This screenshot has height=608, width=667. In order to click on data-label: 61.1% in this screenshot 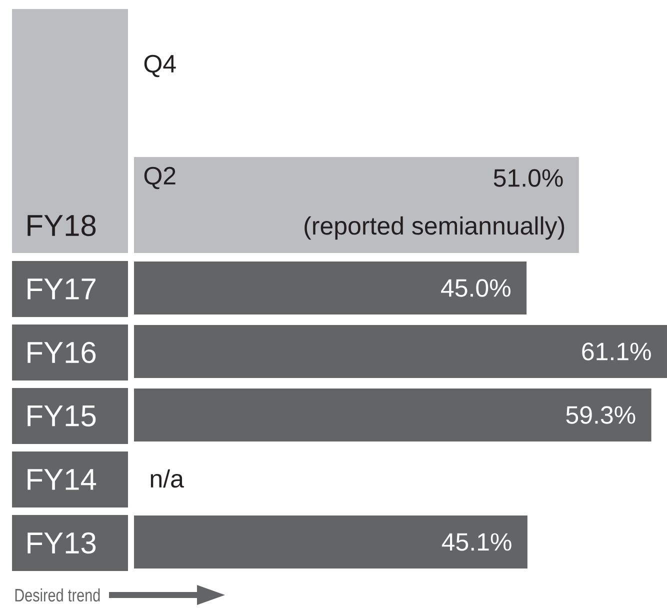, I will do `click(616, 351)`.